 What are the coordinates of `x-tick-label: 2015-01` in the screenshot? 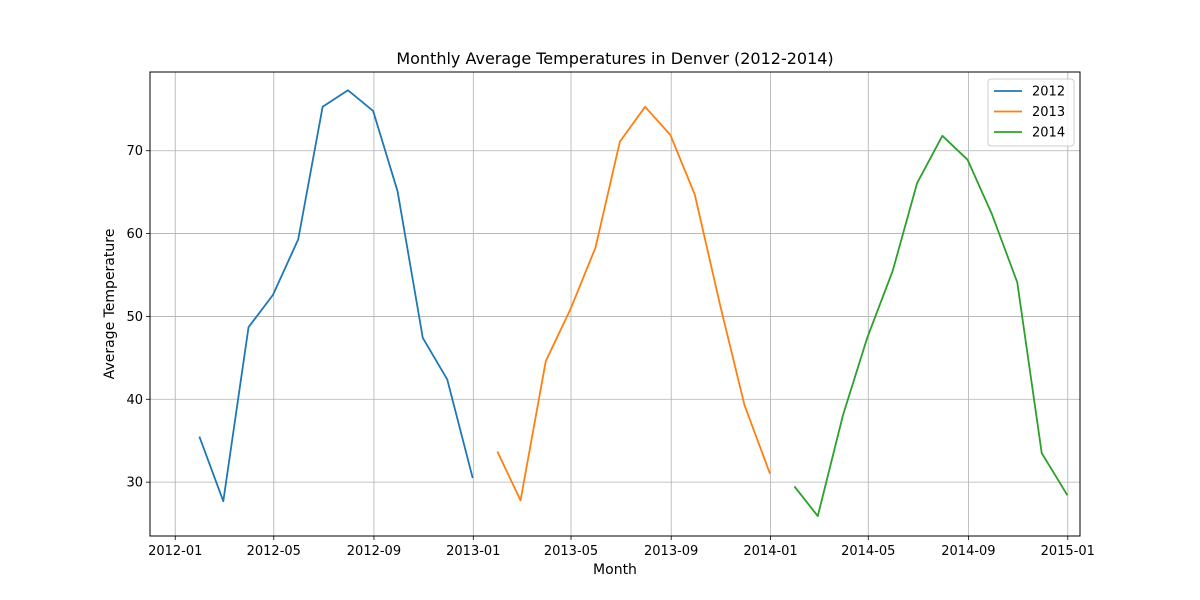 It's located at (1068, 551).